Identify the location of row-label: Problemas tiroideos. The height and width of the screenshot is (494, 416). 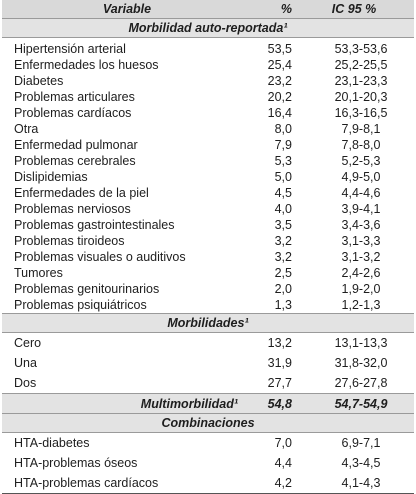
(69, 241).